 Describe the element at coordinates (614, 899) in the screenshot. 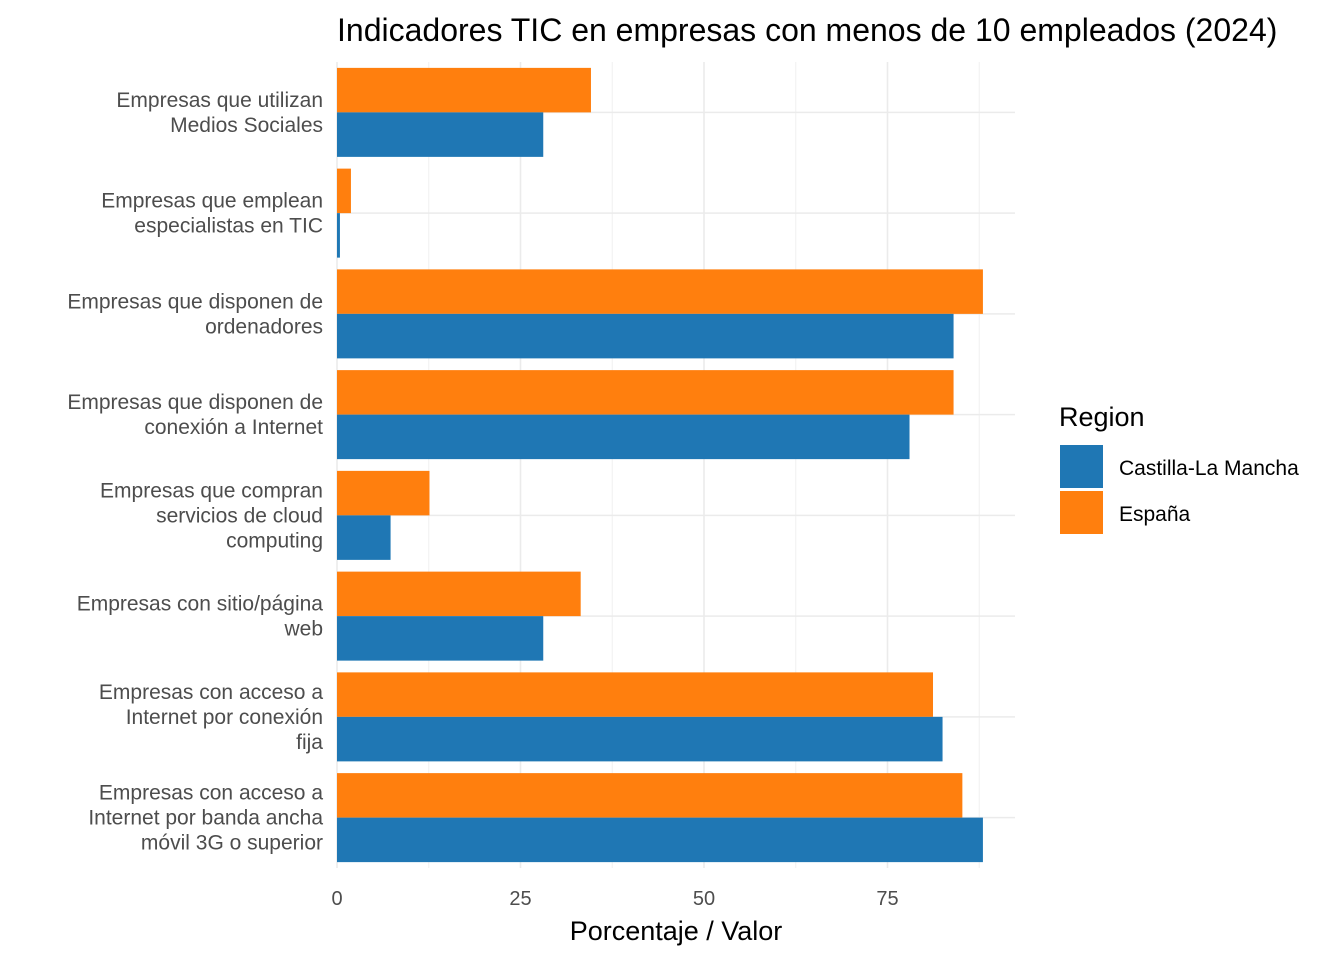

I see `x-axis-ticks: 0 25 50 75` at that location.